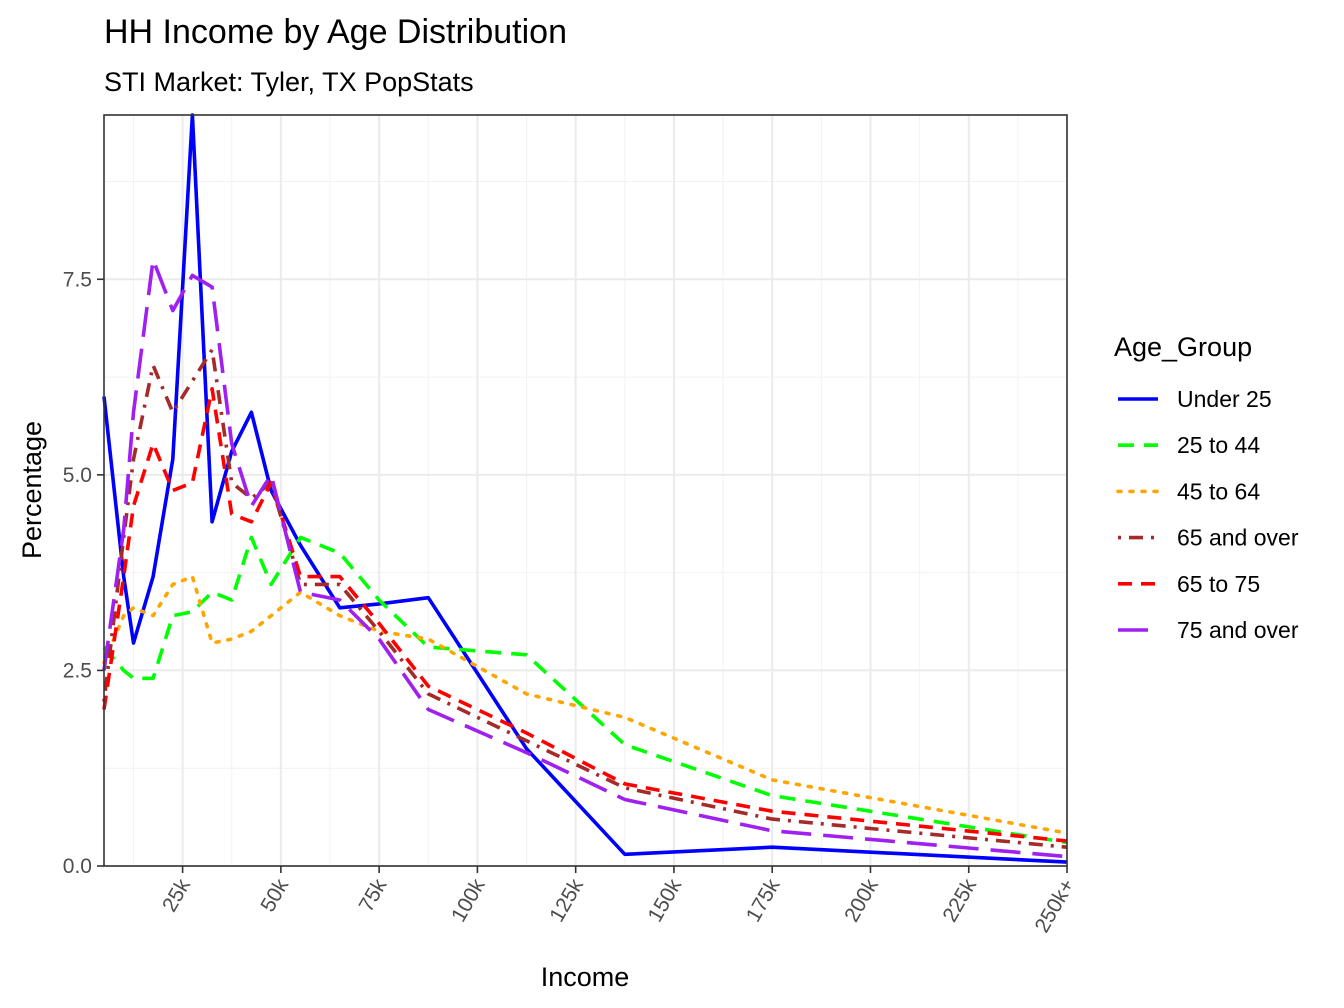 Image resolution: width=1344 pixels, height=1008 pixels. I want to click on y-tick-label: 2.5, so click(77, 670).